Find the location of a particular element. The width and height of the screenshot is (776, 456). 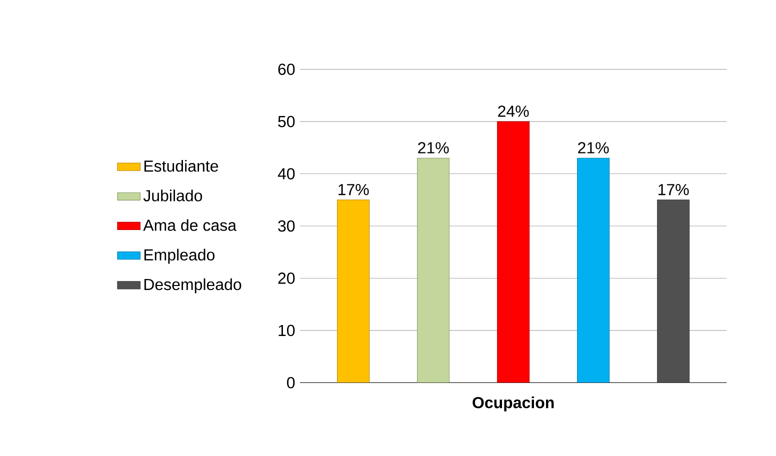

y-tick-label: 0 is located at coordinates (291, 382).